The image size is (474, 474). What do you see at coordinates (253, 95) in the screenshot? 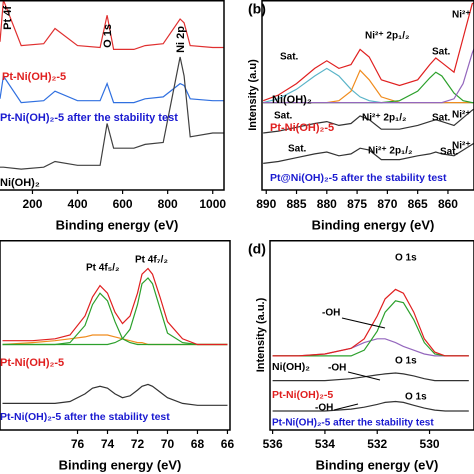
I see `y-axis-label: Intensity (a.u)` at bounding box center [253, 95].